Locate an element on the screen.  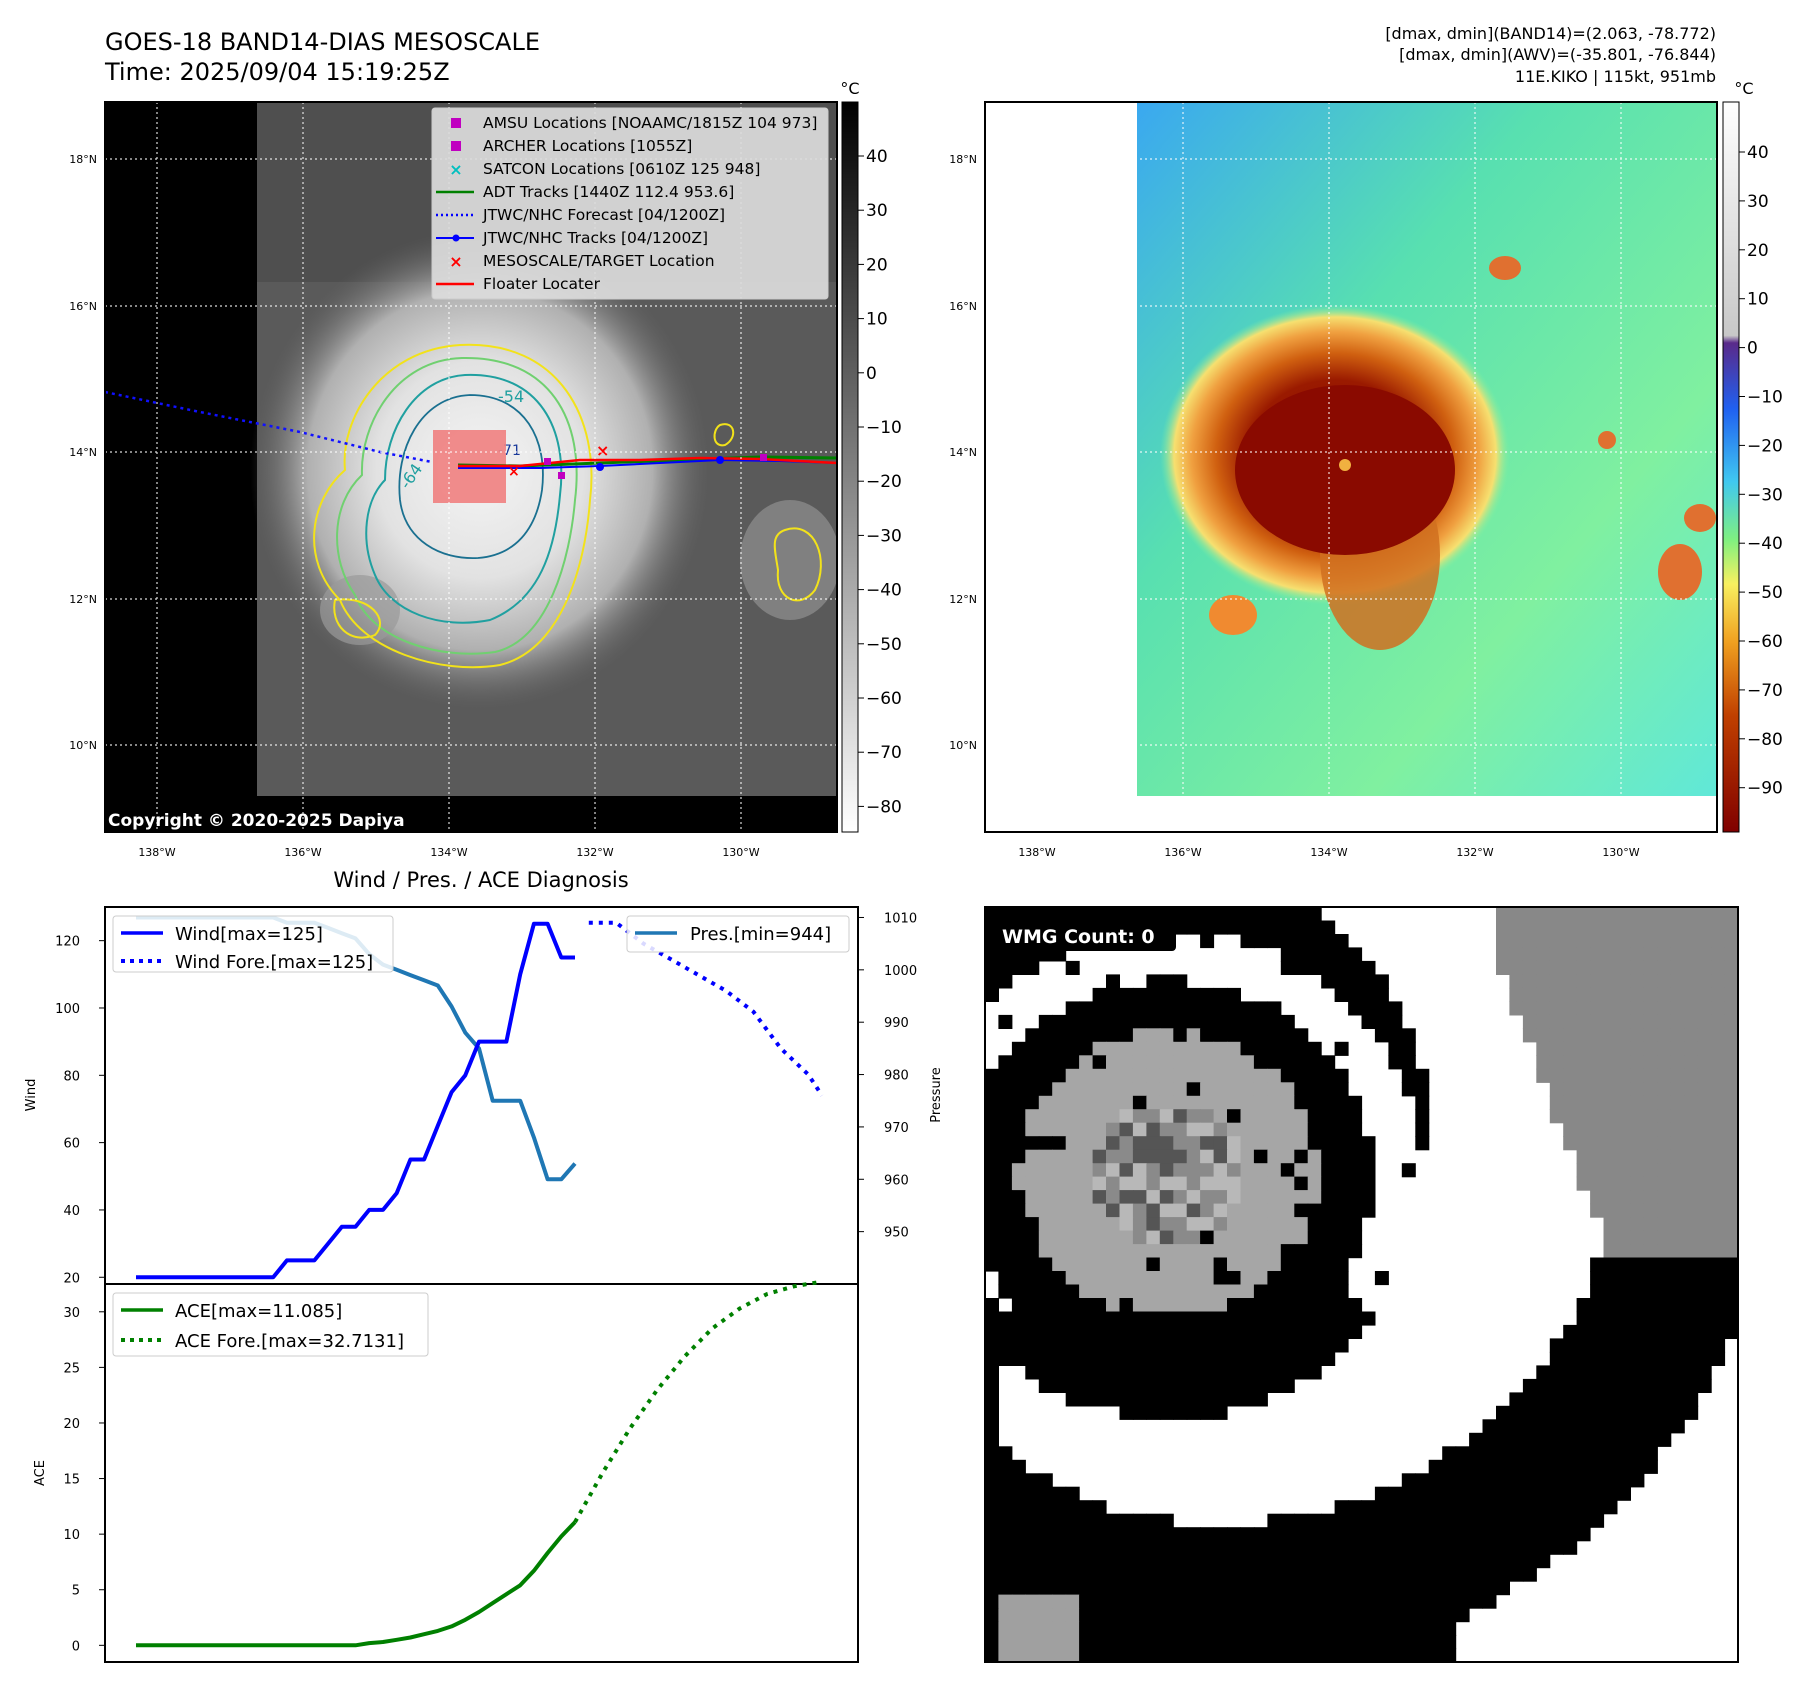
pressure-tick-label: 960 is located at coordinates (896, 1180).